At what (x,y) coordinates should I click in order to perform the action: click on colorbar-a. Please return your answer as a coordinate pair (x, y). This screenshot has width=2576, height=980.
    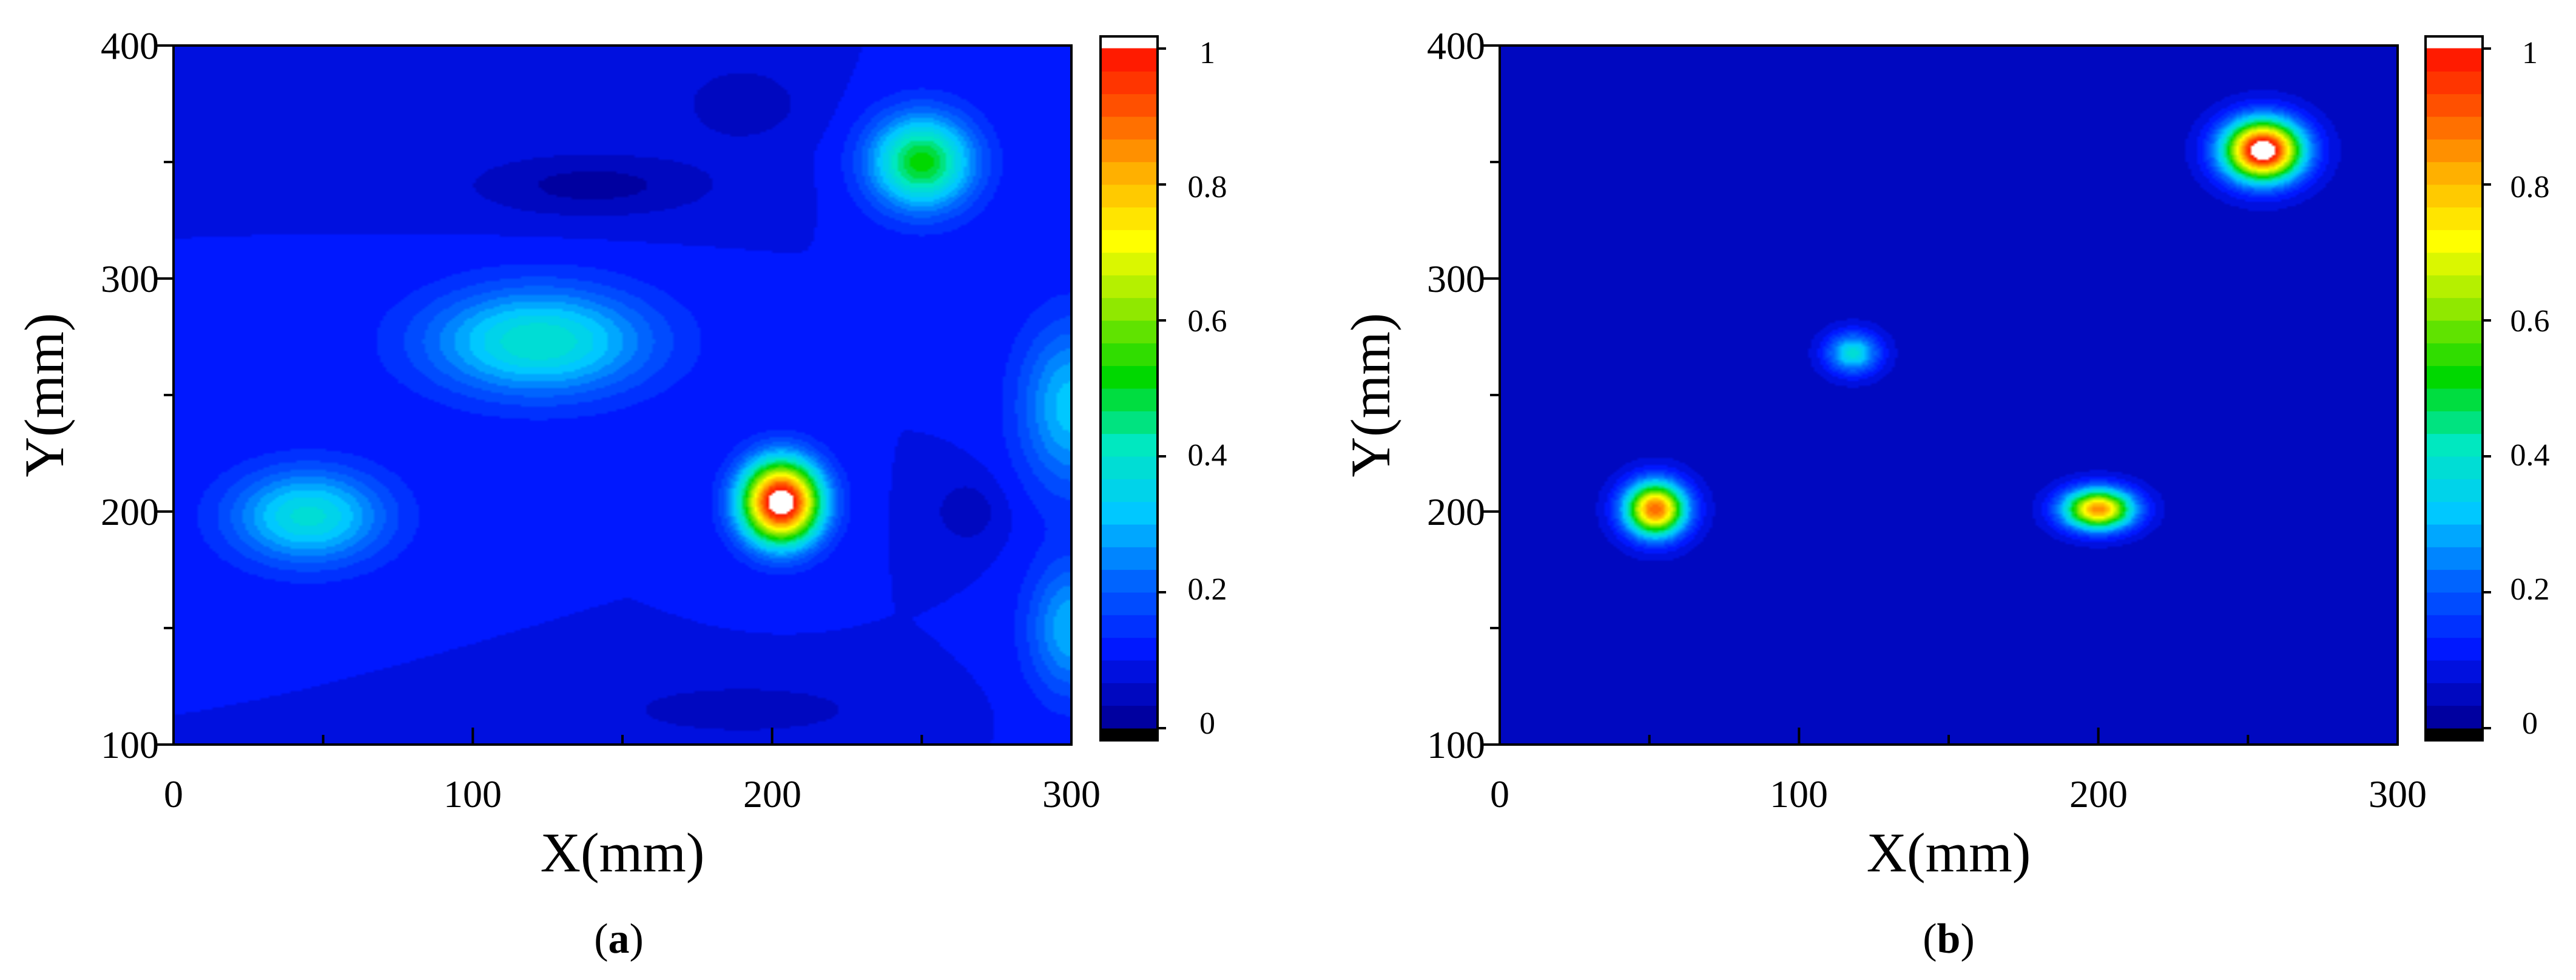
    Looking at the image, I should click on (1129, 388).